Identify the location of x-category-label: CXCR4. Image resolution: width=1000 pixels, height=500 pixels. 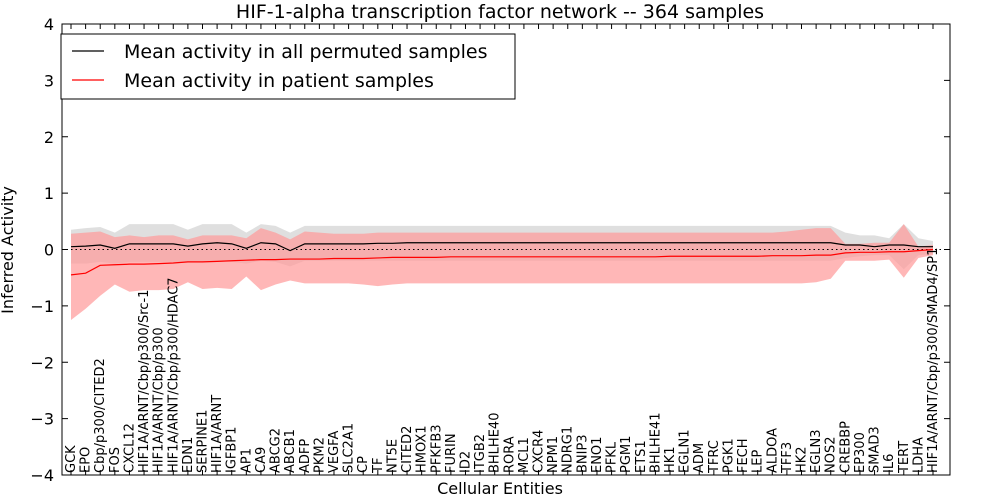
(539, 451).